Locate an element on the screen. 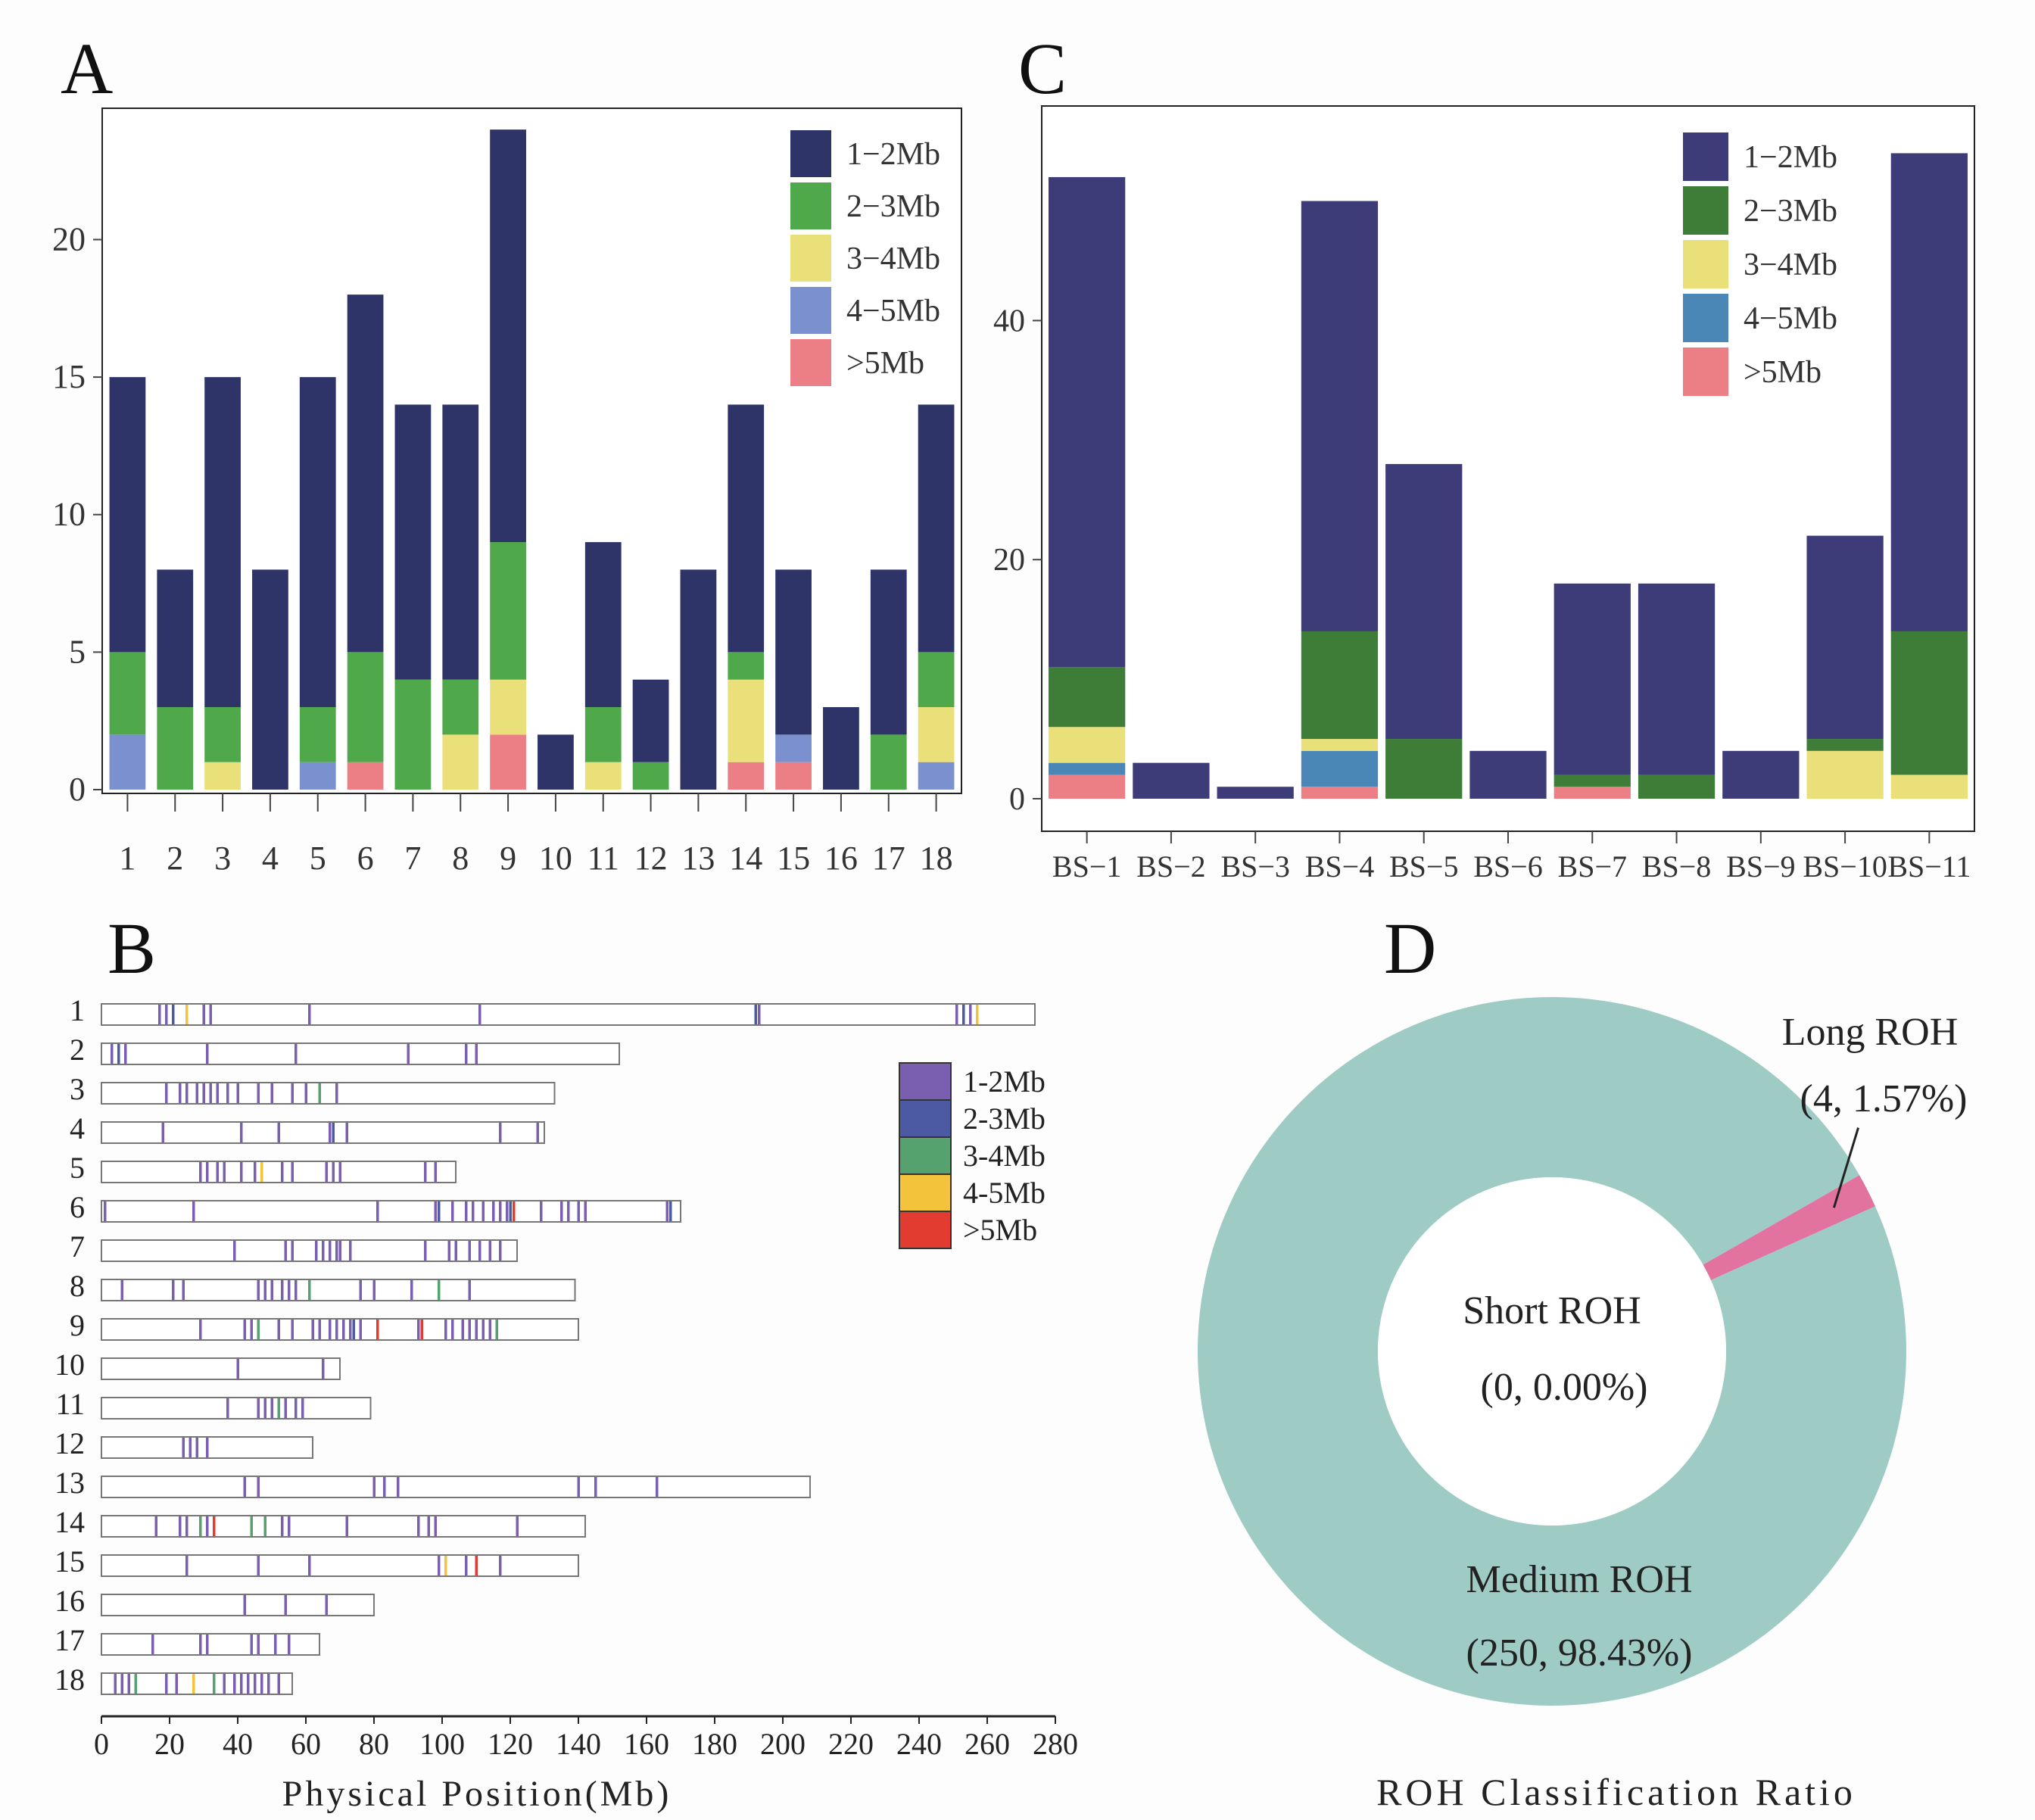  panel-b-x-tick-label: 280 is located at coordinates (1055, 1744).